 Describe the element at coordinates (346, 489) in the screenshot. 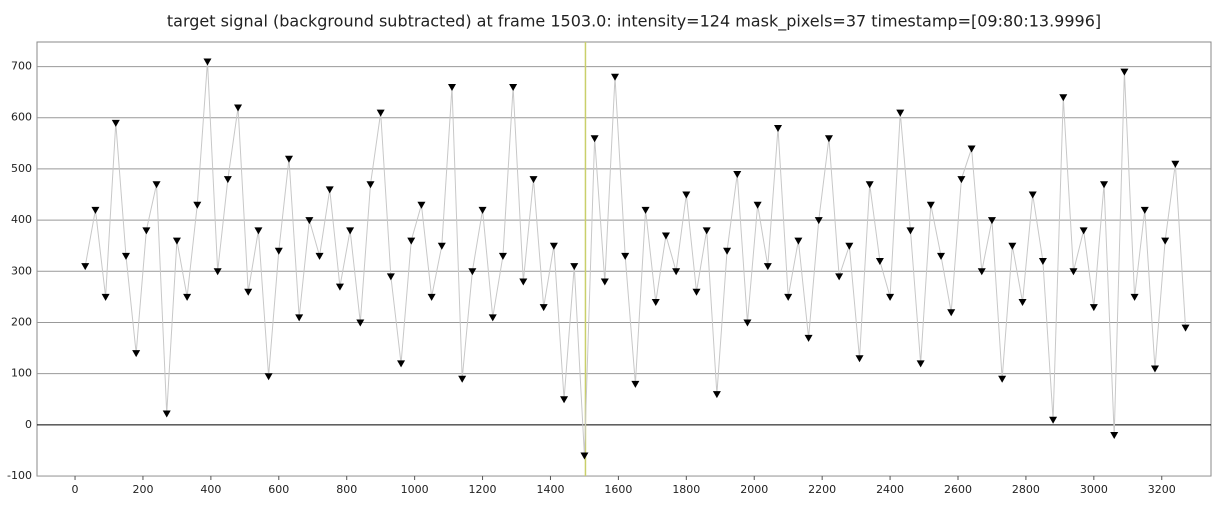

I see `x-tick-label: 800` at that location.